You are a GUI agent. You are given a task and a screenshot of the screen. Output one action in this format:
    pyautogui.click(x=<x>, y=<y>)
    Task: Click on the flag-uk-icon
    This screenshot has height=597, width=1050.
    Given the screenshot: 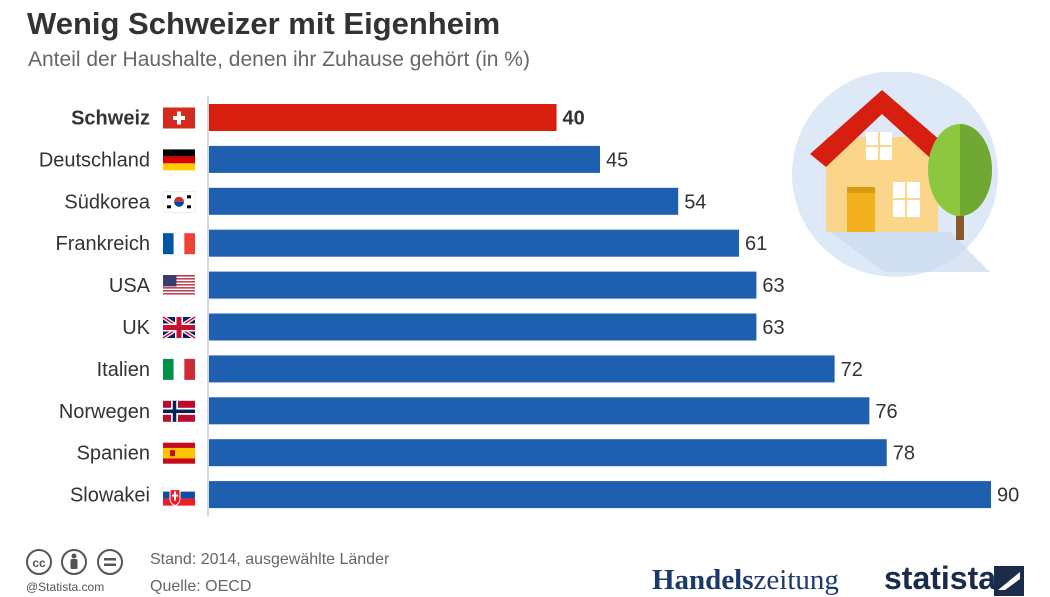 What is the action you would take?
    pyautogui.click(x=179, y=327)
    